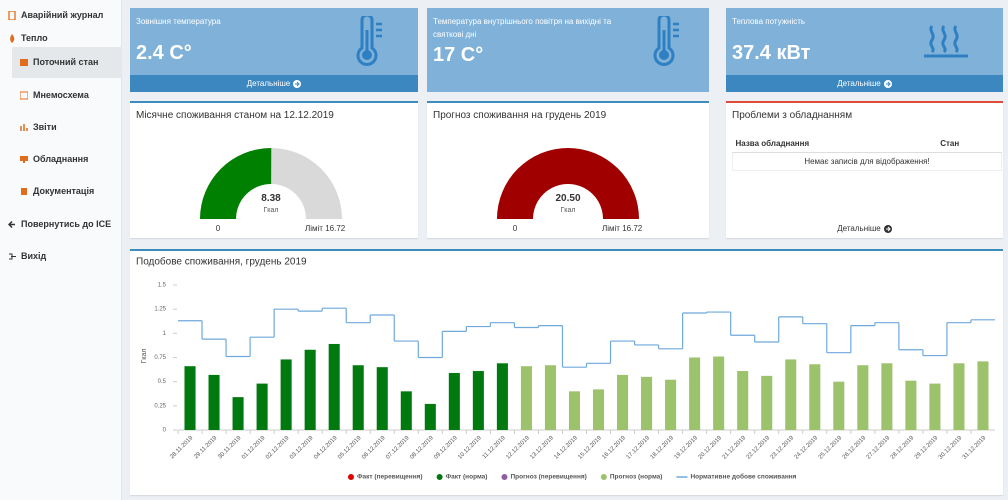 The height and width of the screenshot is (500, 1008). What do you see at coordinates (34, 256) in the screenshot?
I see `menu-label: Вихід` at bounding box center [34, 256].